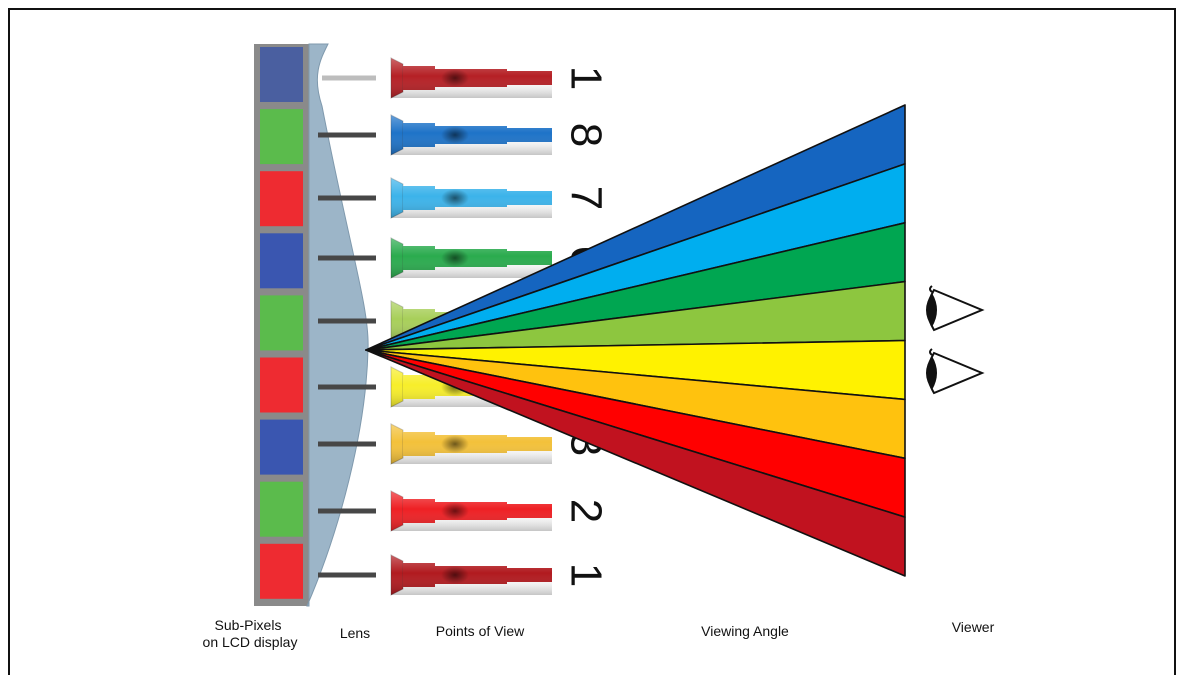  What do you see at coordinates (250, 642) in the screenshot?
I see `caption-subpixels-line2: on LCD display` at bounding box center [250, 642].